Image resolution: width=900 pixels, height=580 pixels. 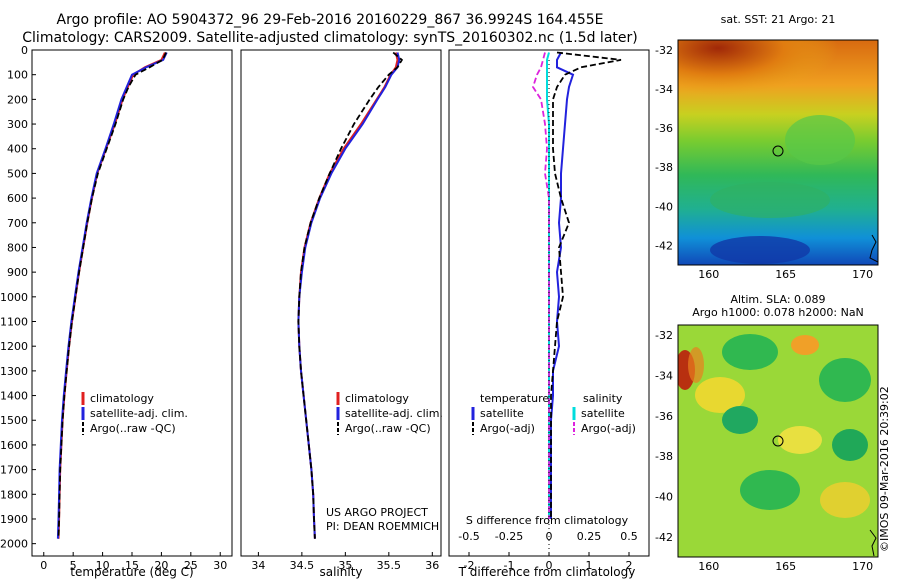 I want to click on s-diff-tick-label: -0.5, so click(x=468, y=536).